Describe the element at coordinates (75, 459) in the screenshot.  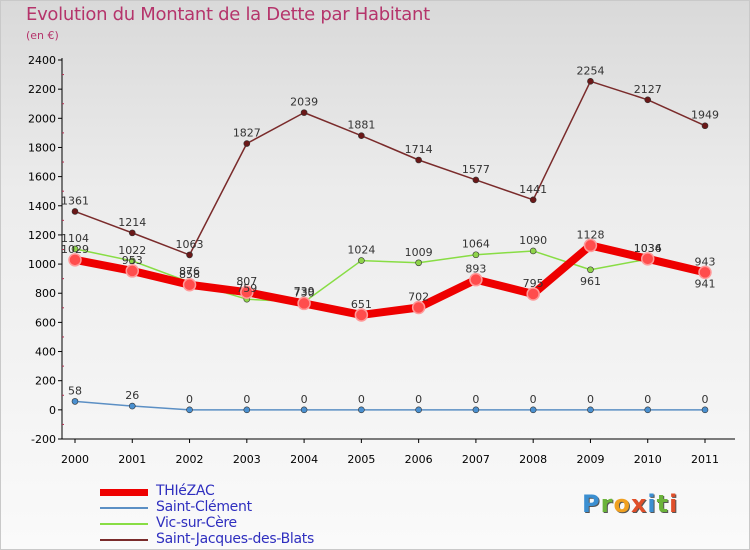
I see `x-tick-label: 2000` at that location.